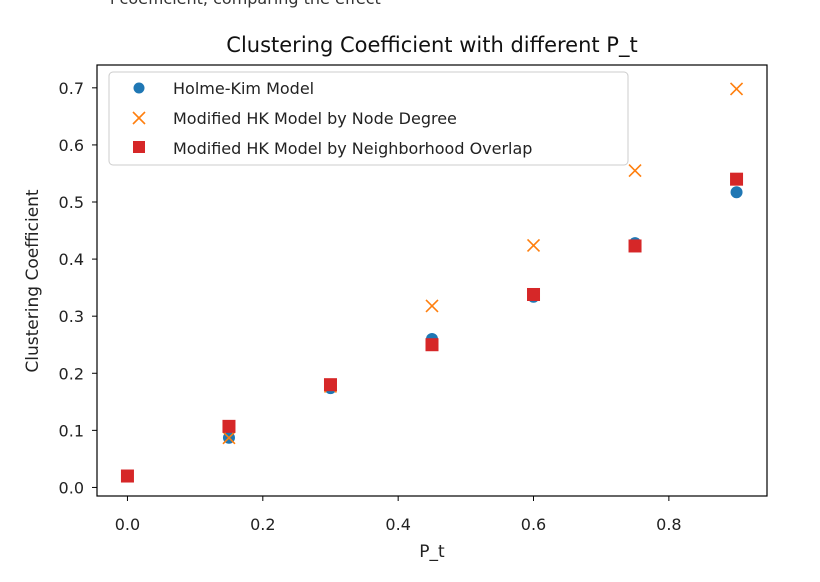 This screenshot has height=582, width=820. Describe the element at coordinates (262, 524) in the screenshot. I see `x-tick-label: 0.2` at that location.